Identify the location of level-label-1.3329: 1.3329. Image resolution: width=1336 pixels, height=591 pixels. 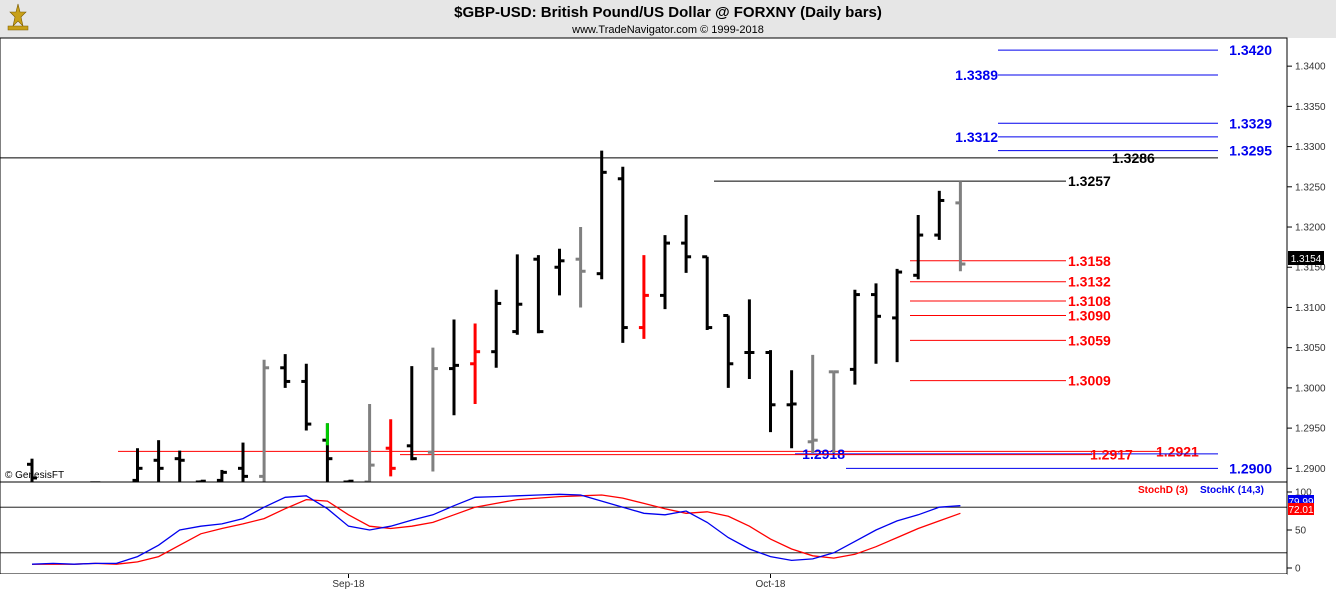
(1250, 123).